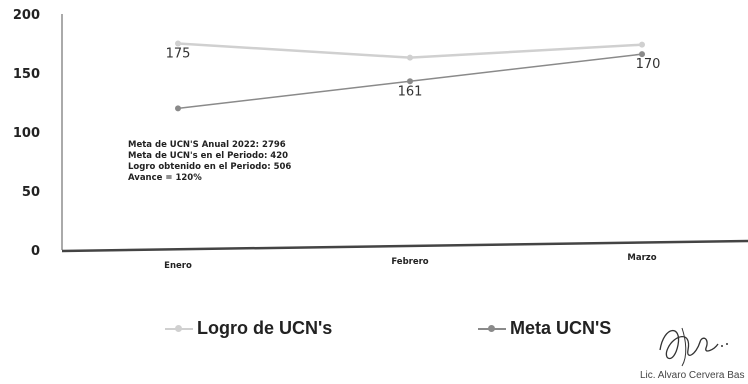  Describe the element at coordinates (641, 258) in the screenshot. I see `x-tick-label: Marzo` at that location.